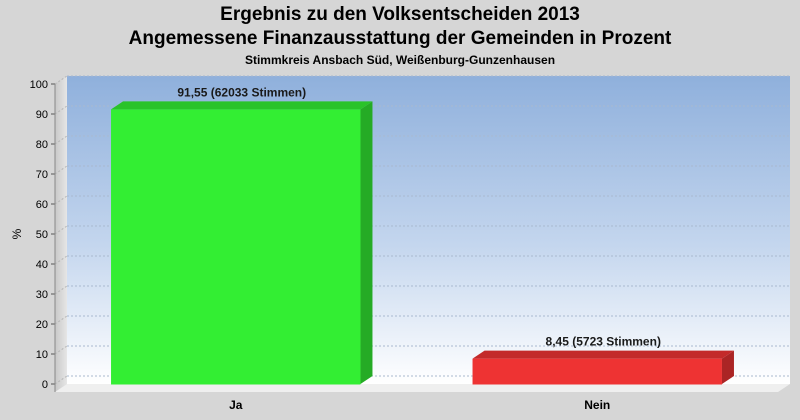 This screenshot has width=800, height=420. What do you see at coordinates (597, 405) in the screenshot?
I see `x-tick-label: Nein` at bounding box center [597, 405].